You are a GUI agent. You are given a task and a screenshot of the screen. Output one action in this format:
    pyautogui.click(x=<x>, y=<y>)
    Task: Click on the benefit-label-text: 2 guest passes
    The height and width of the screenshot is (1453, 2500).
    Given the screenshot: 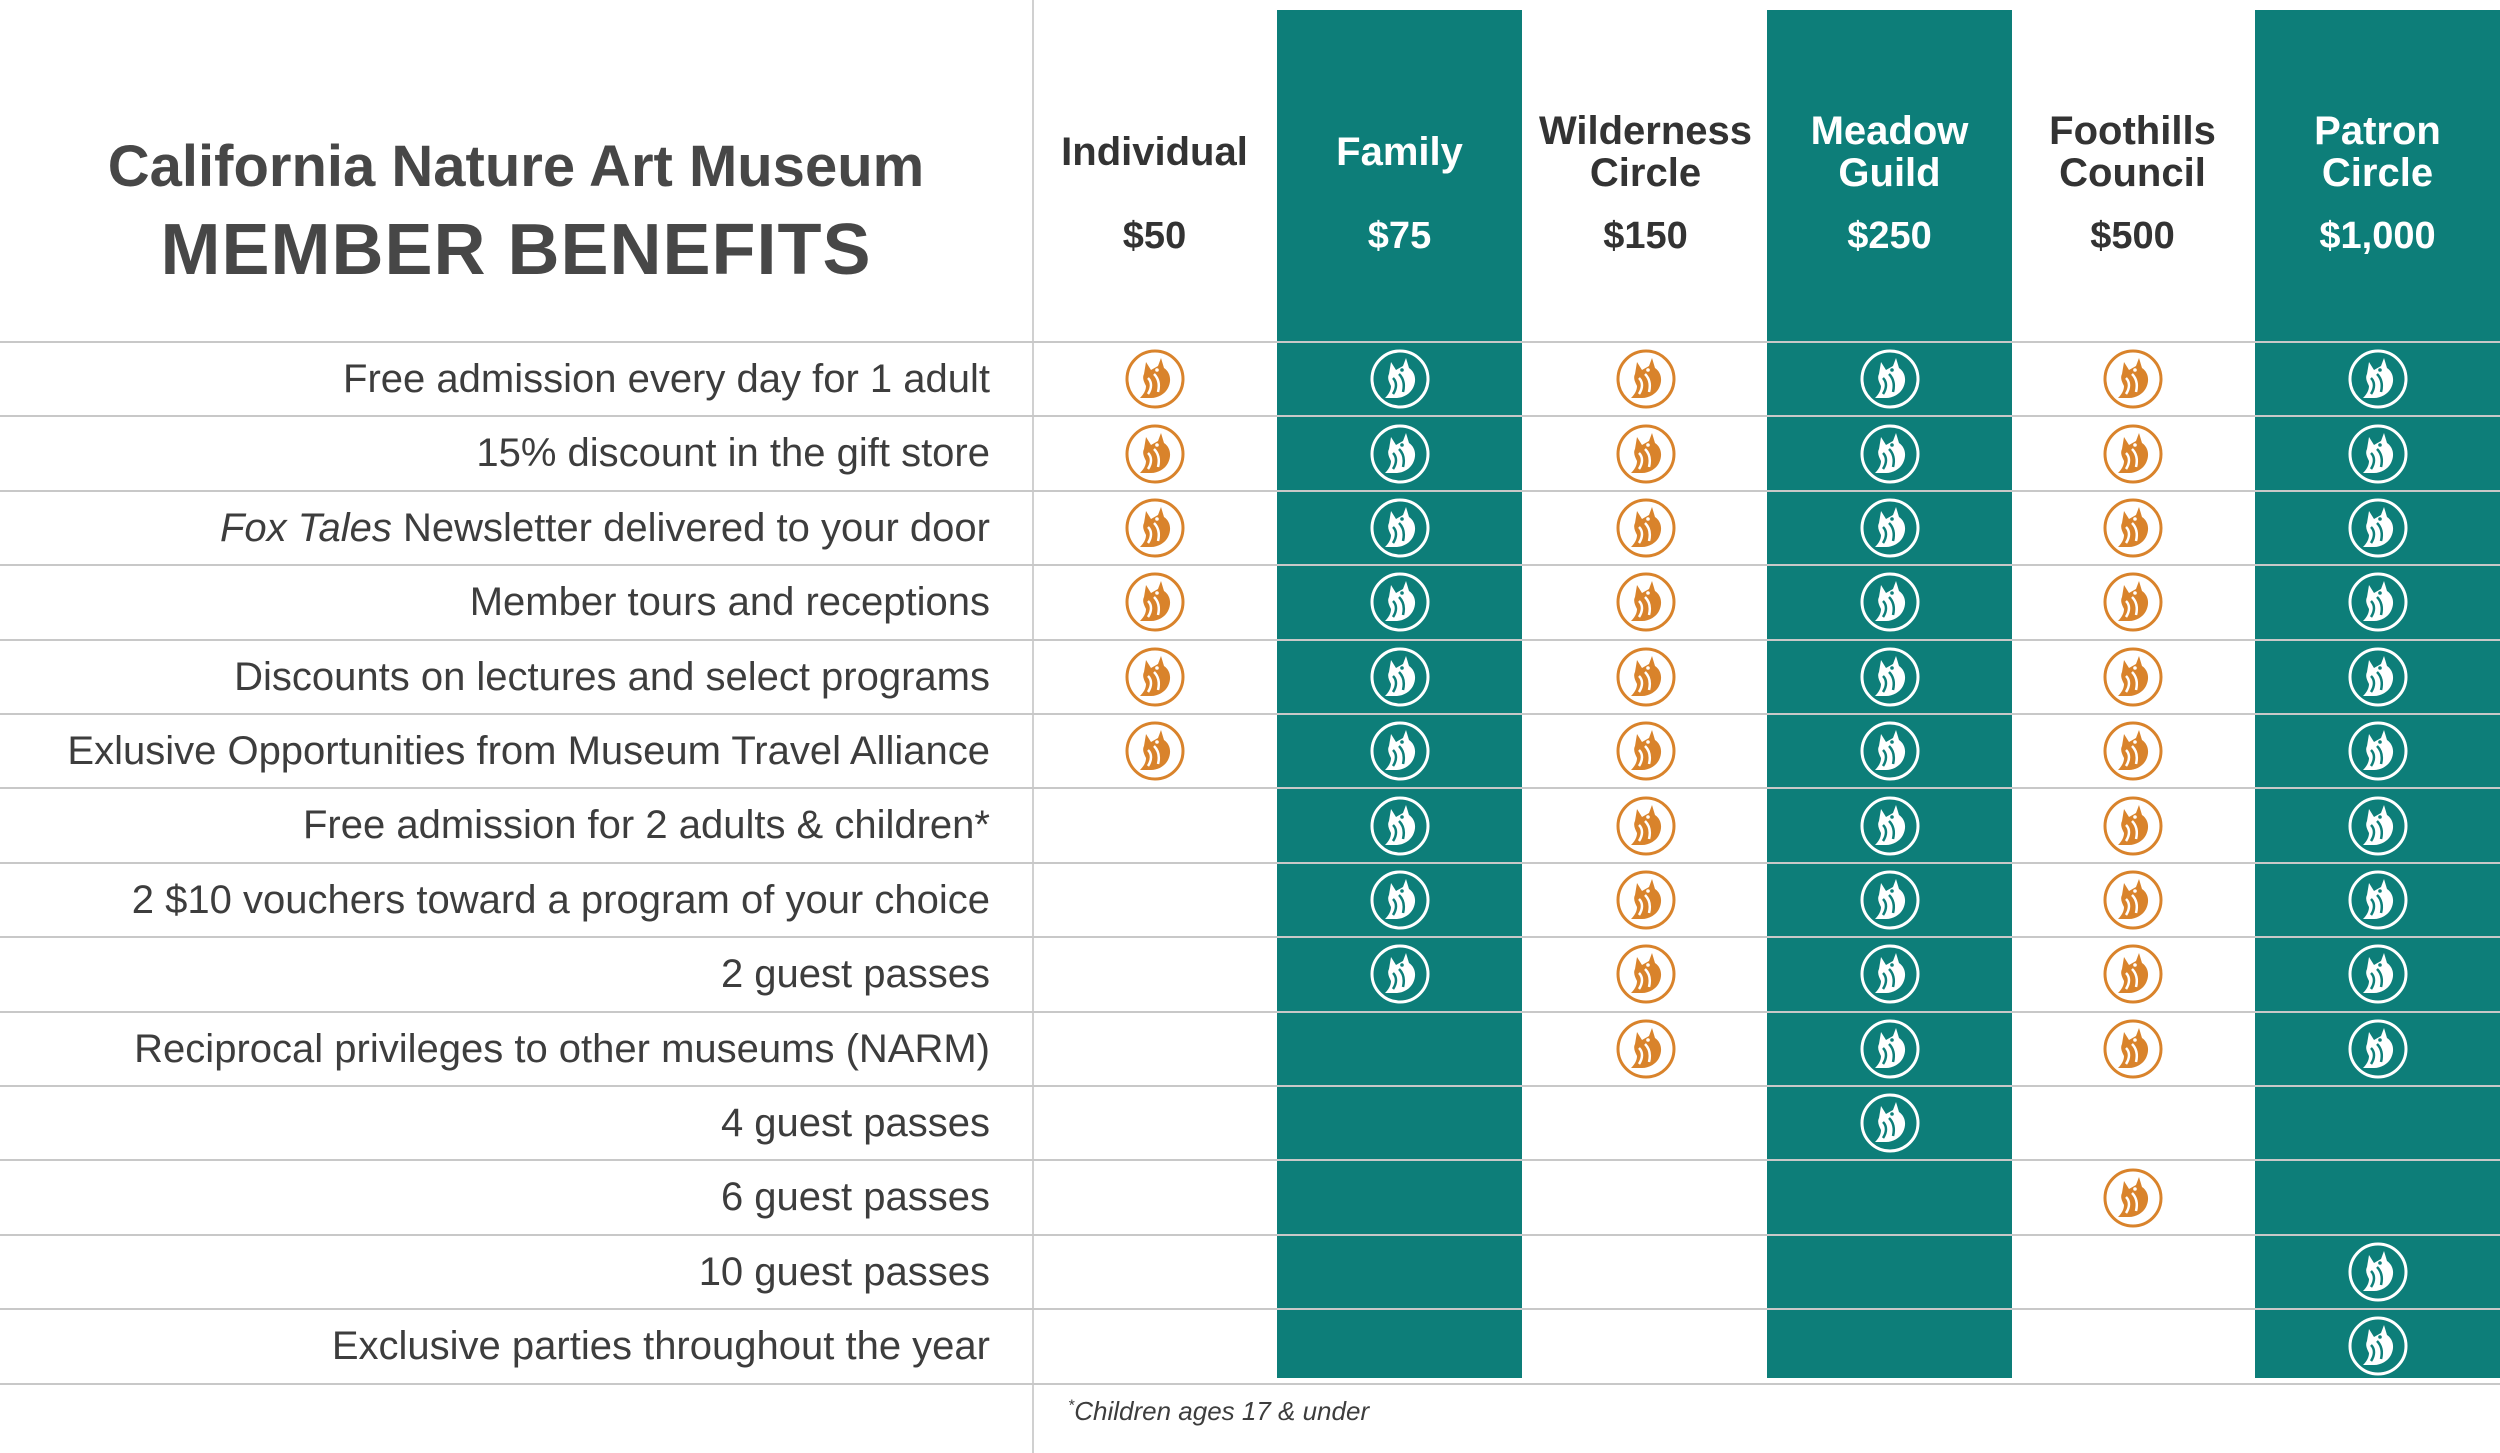 What is the action you would take?
    pyautogui.click(x=855, y=974)
    